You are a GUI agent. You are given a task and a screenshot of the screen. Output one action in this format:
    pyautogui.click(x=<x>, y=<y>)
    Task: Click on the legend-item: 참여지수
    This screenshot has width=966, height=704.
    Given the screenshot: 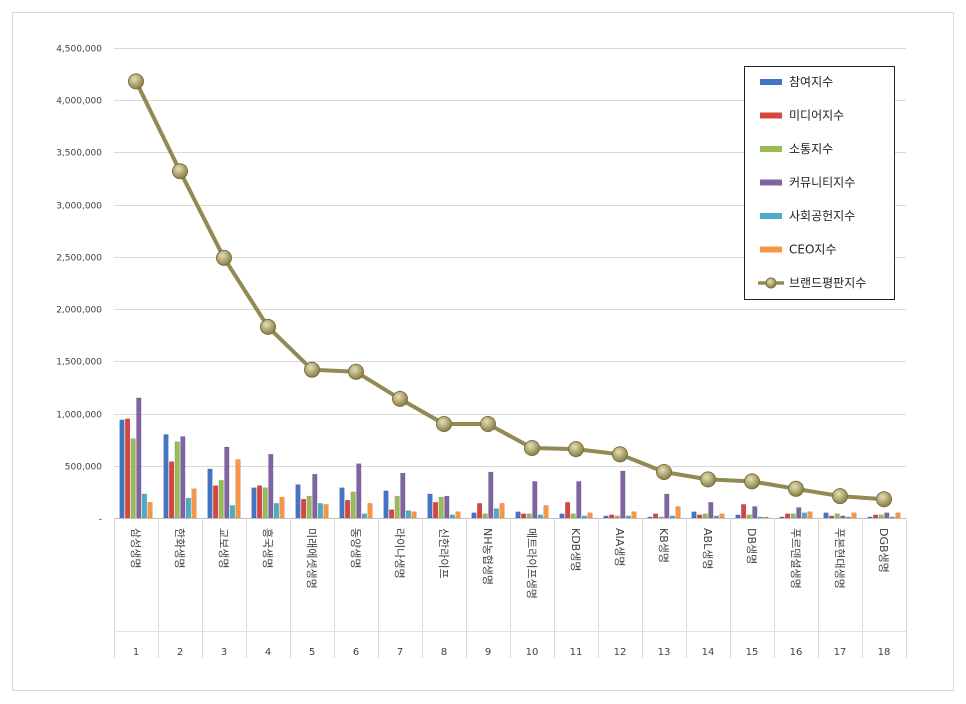 What is the action you would take?
    pyautogui.click(x=796, y=82)
    